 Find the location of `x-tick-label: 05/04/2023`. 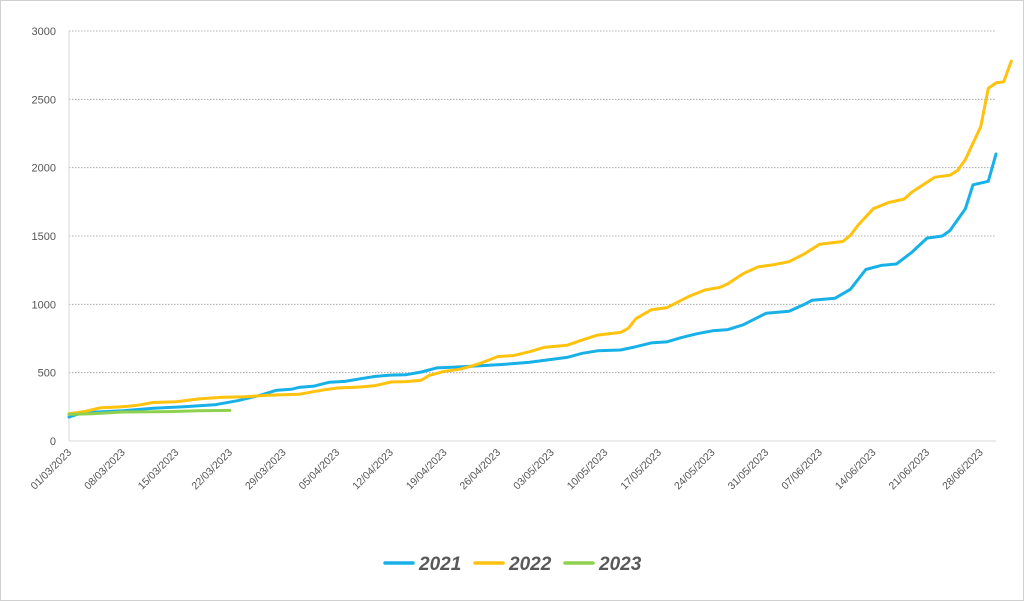

x-tick-label: 05/04/2023 is located at coordinates (320, 470).